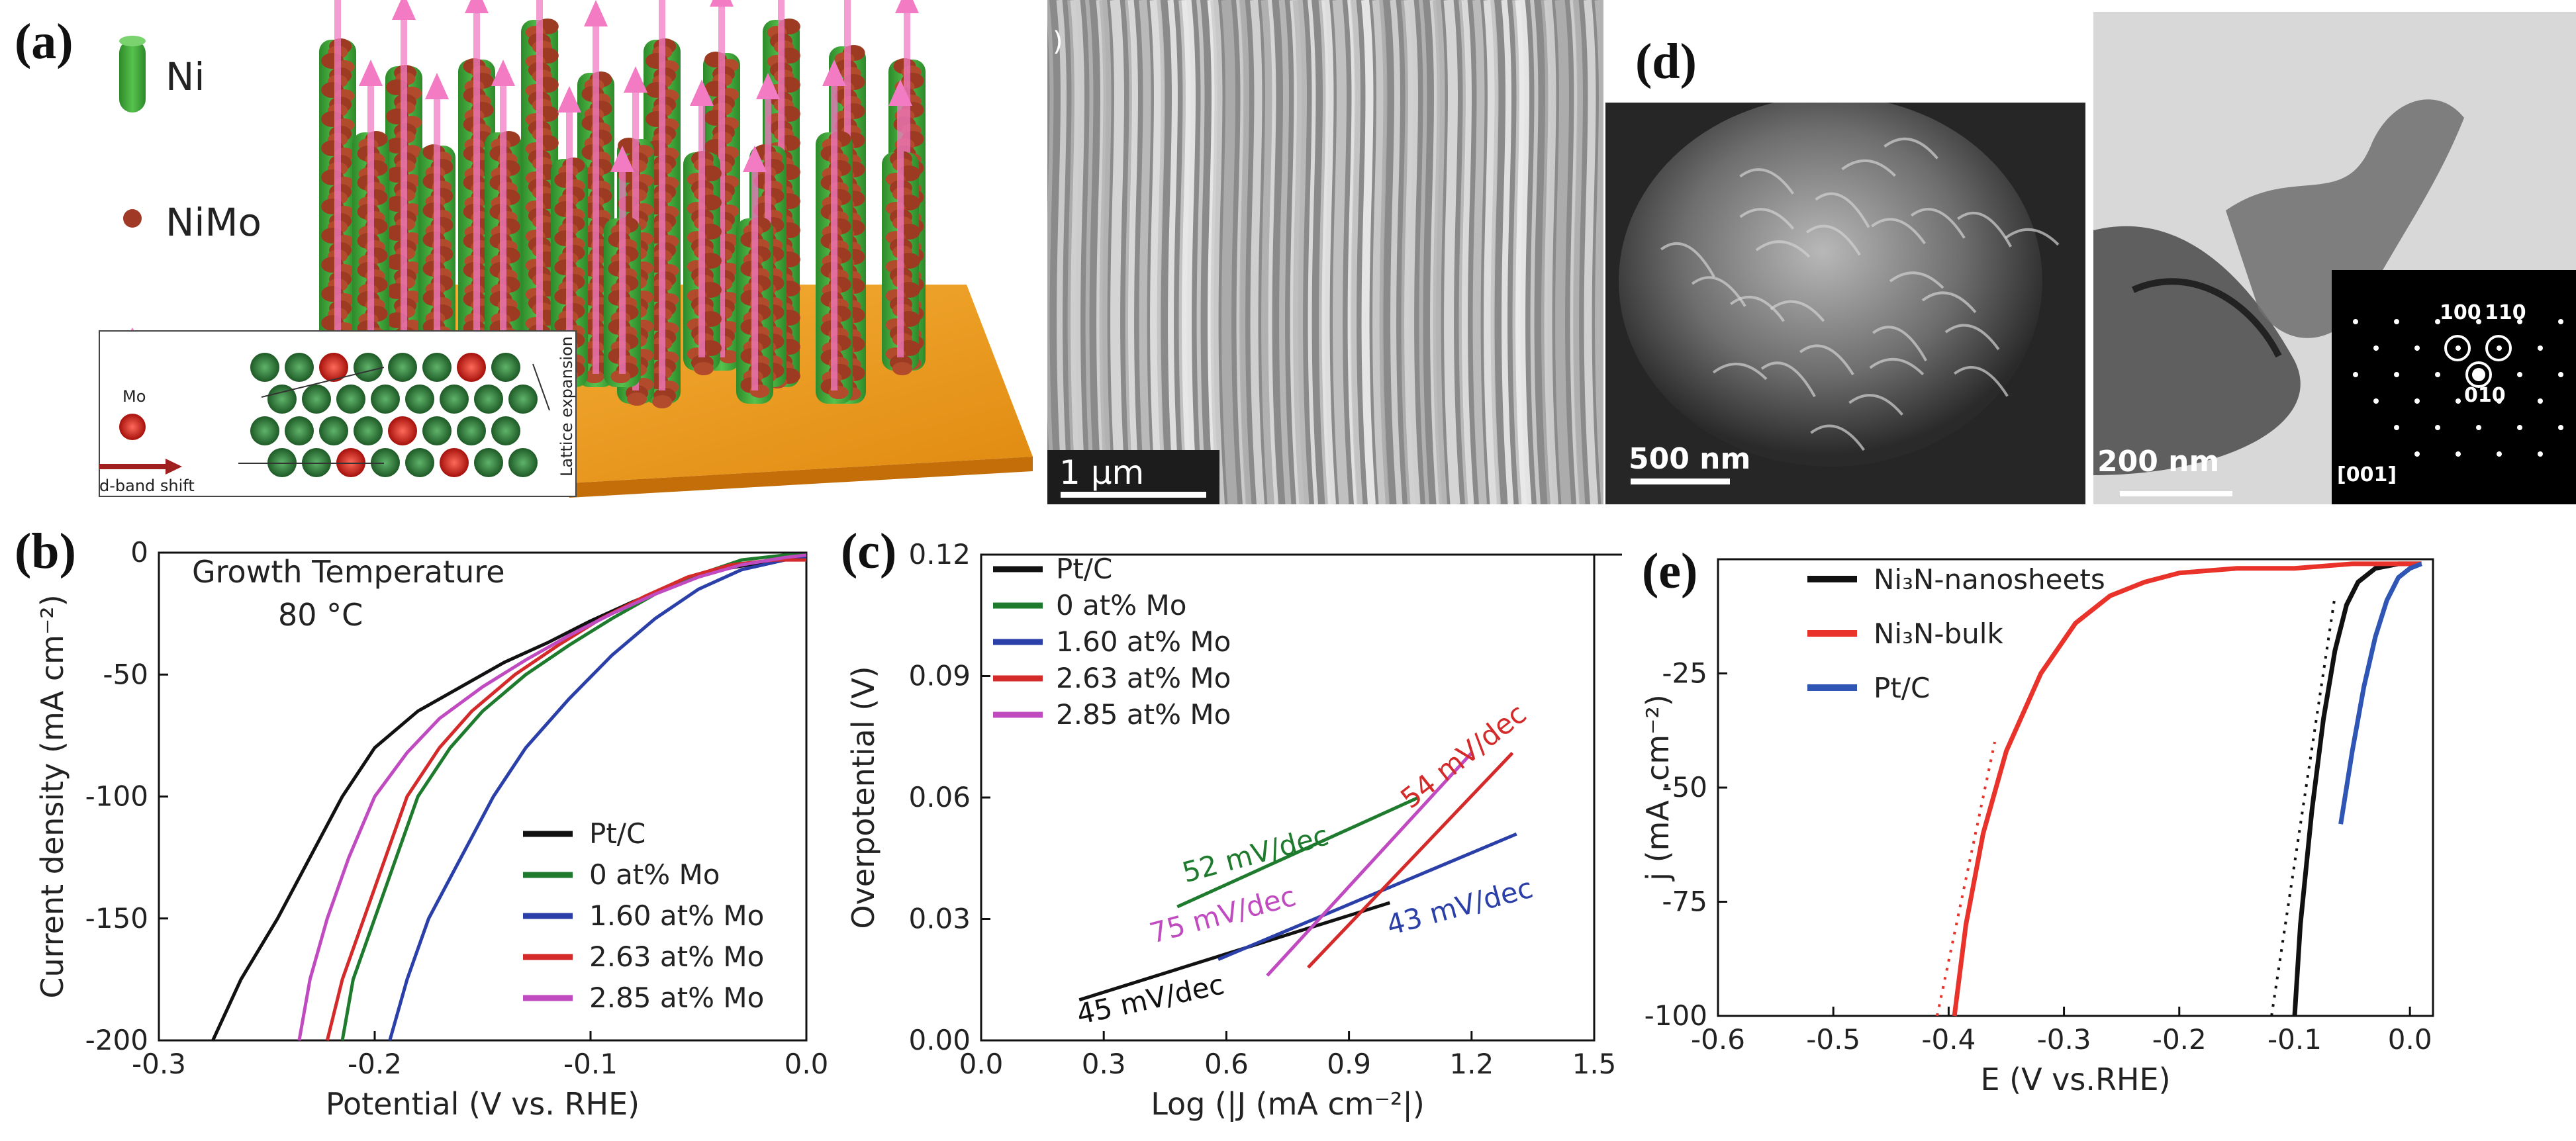 This screenshot has width=2576, height=1141. What do you see at coordinates (1684, 902) in the screenshot?
I see `y-tick-label: -75` at bounding box center [1684, 902].